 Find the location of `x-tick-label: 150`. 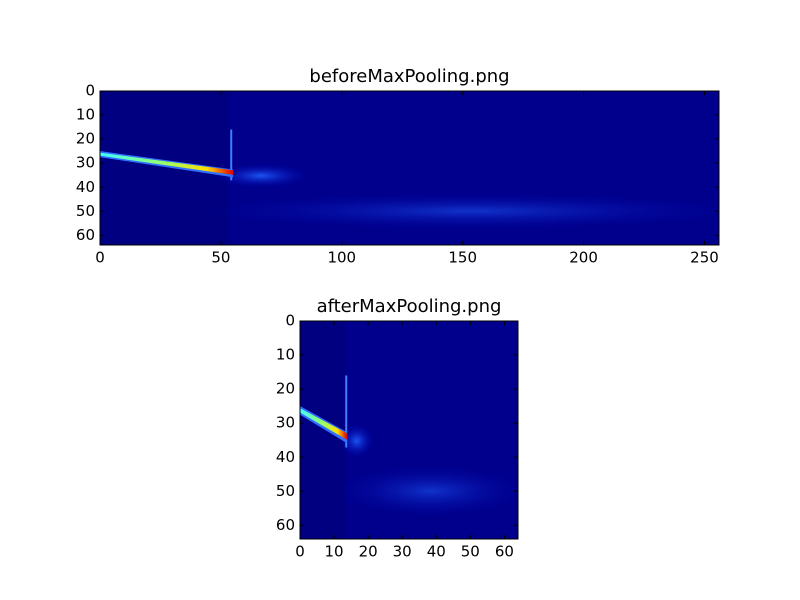

x-tick-label: 150 is located at coordinates (462, 258).